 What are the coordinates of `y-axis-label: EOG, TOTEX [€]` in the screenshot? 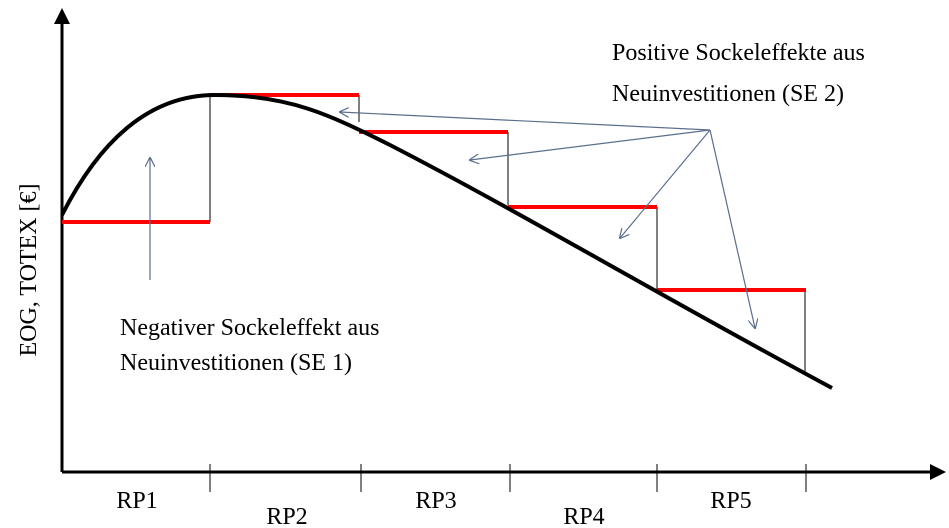 It's located at (29, 269).